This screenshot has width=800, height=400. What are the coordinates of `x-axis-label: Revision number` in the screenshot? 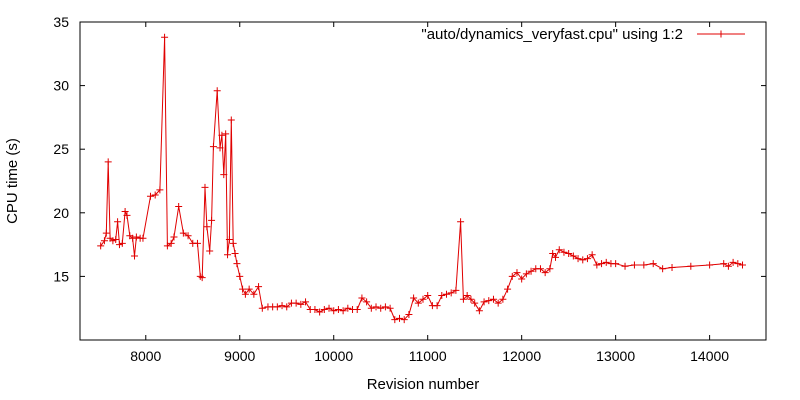 It's located at (423, 384).